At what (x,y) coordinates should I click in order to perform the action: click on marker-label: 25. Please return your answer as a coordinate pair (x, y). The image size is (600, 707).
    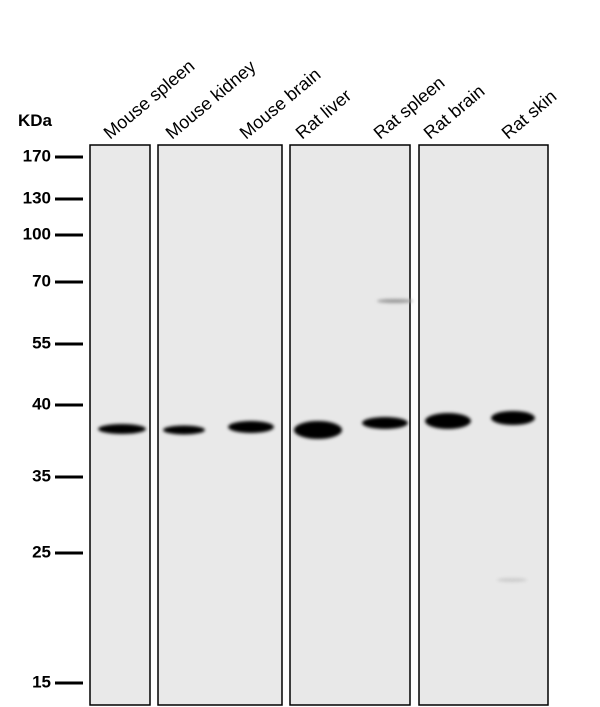
    Looking at the image, I should click on (41, 551).